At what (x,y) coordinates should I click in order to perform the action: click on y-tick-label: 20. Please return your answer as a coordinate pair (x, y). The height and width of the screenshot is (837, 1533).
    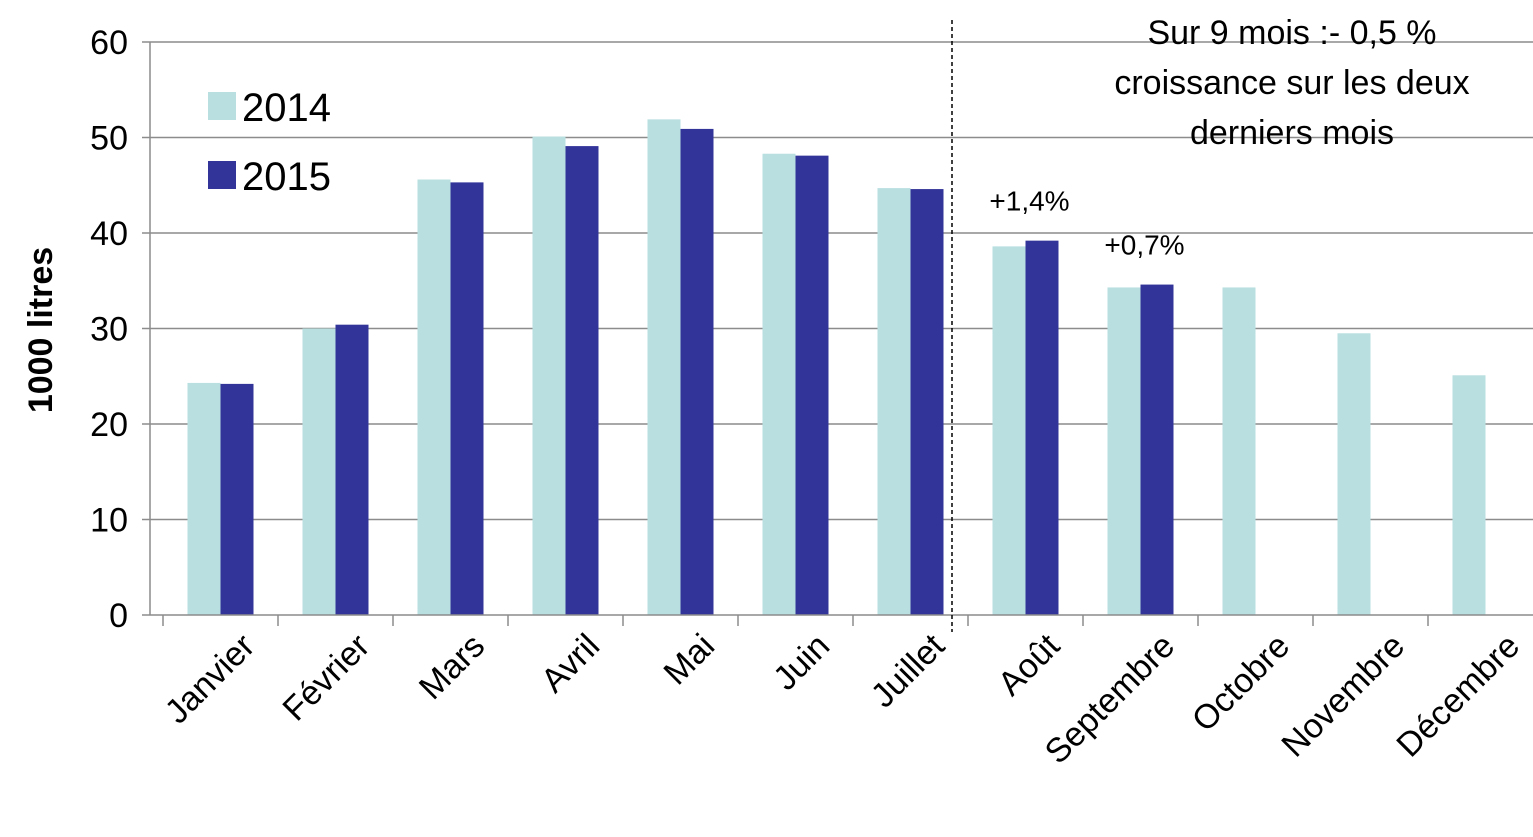
    Looking at the image, I should click on (109, 425).